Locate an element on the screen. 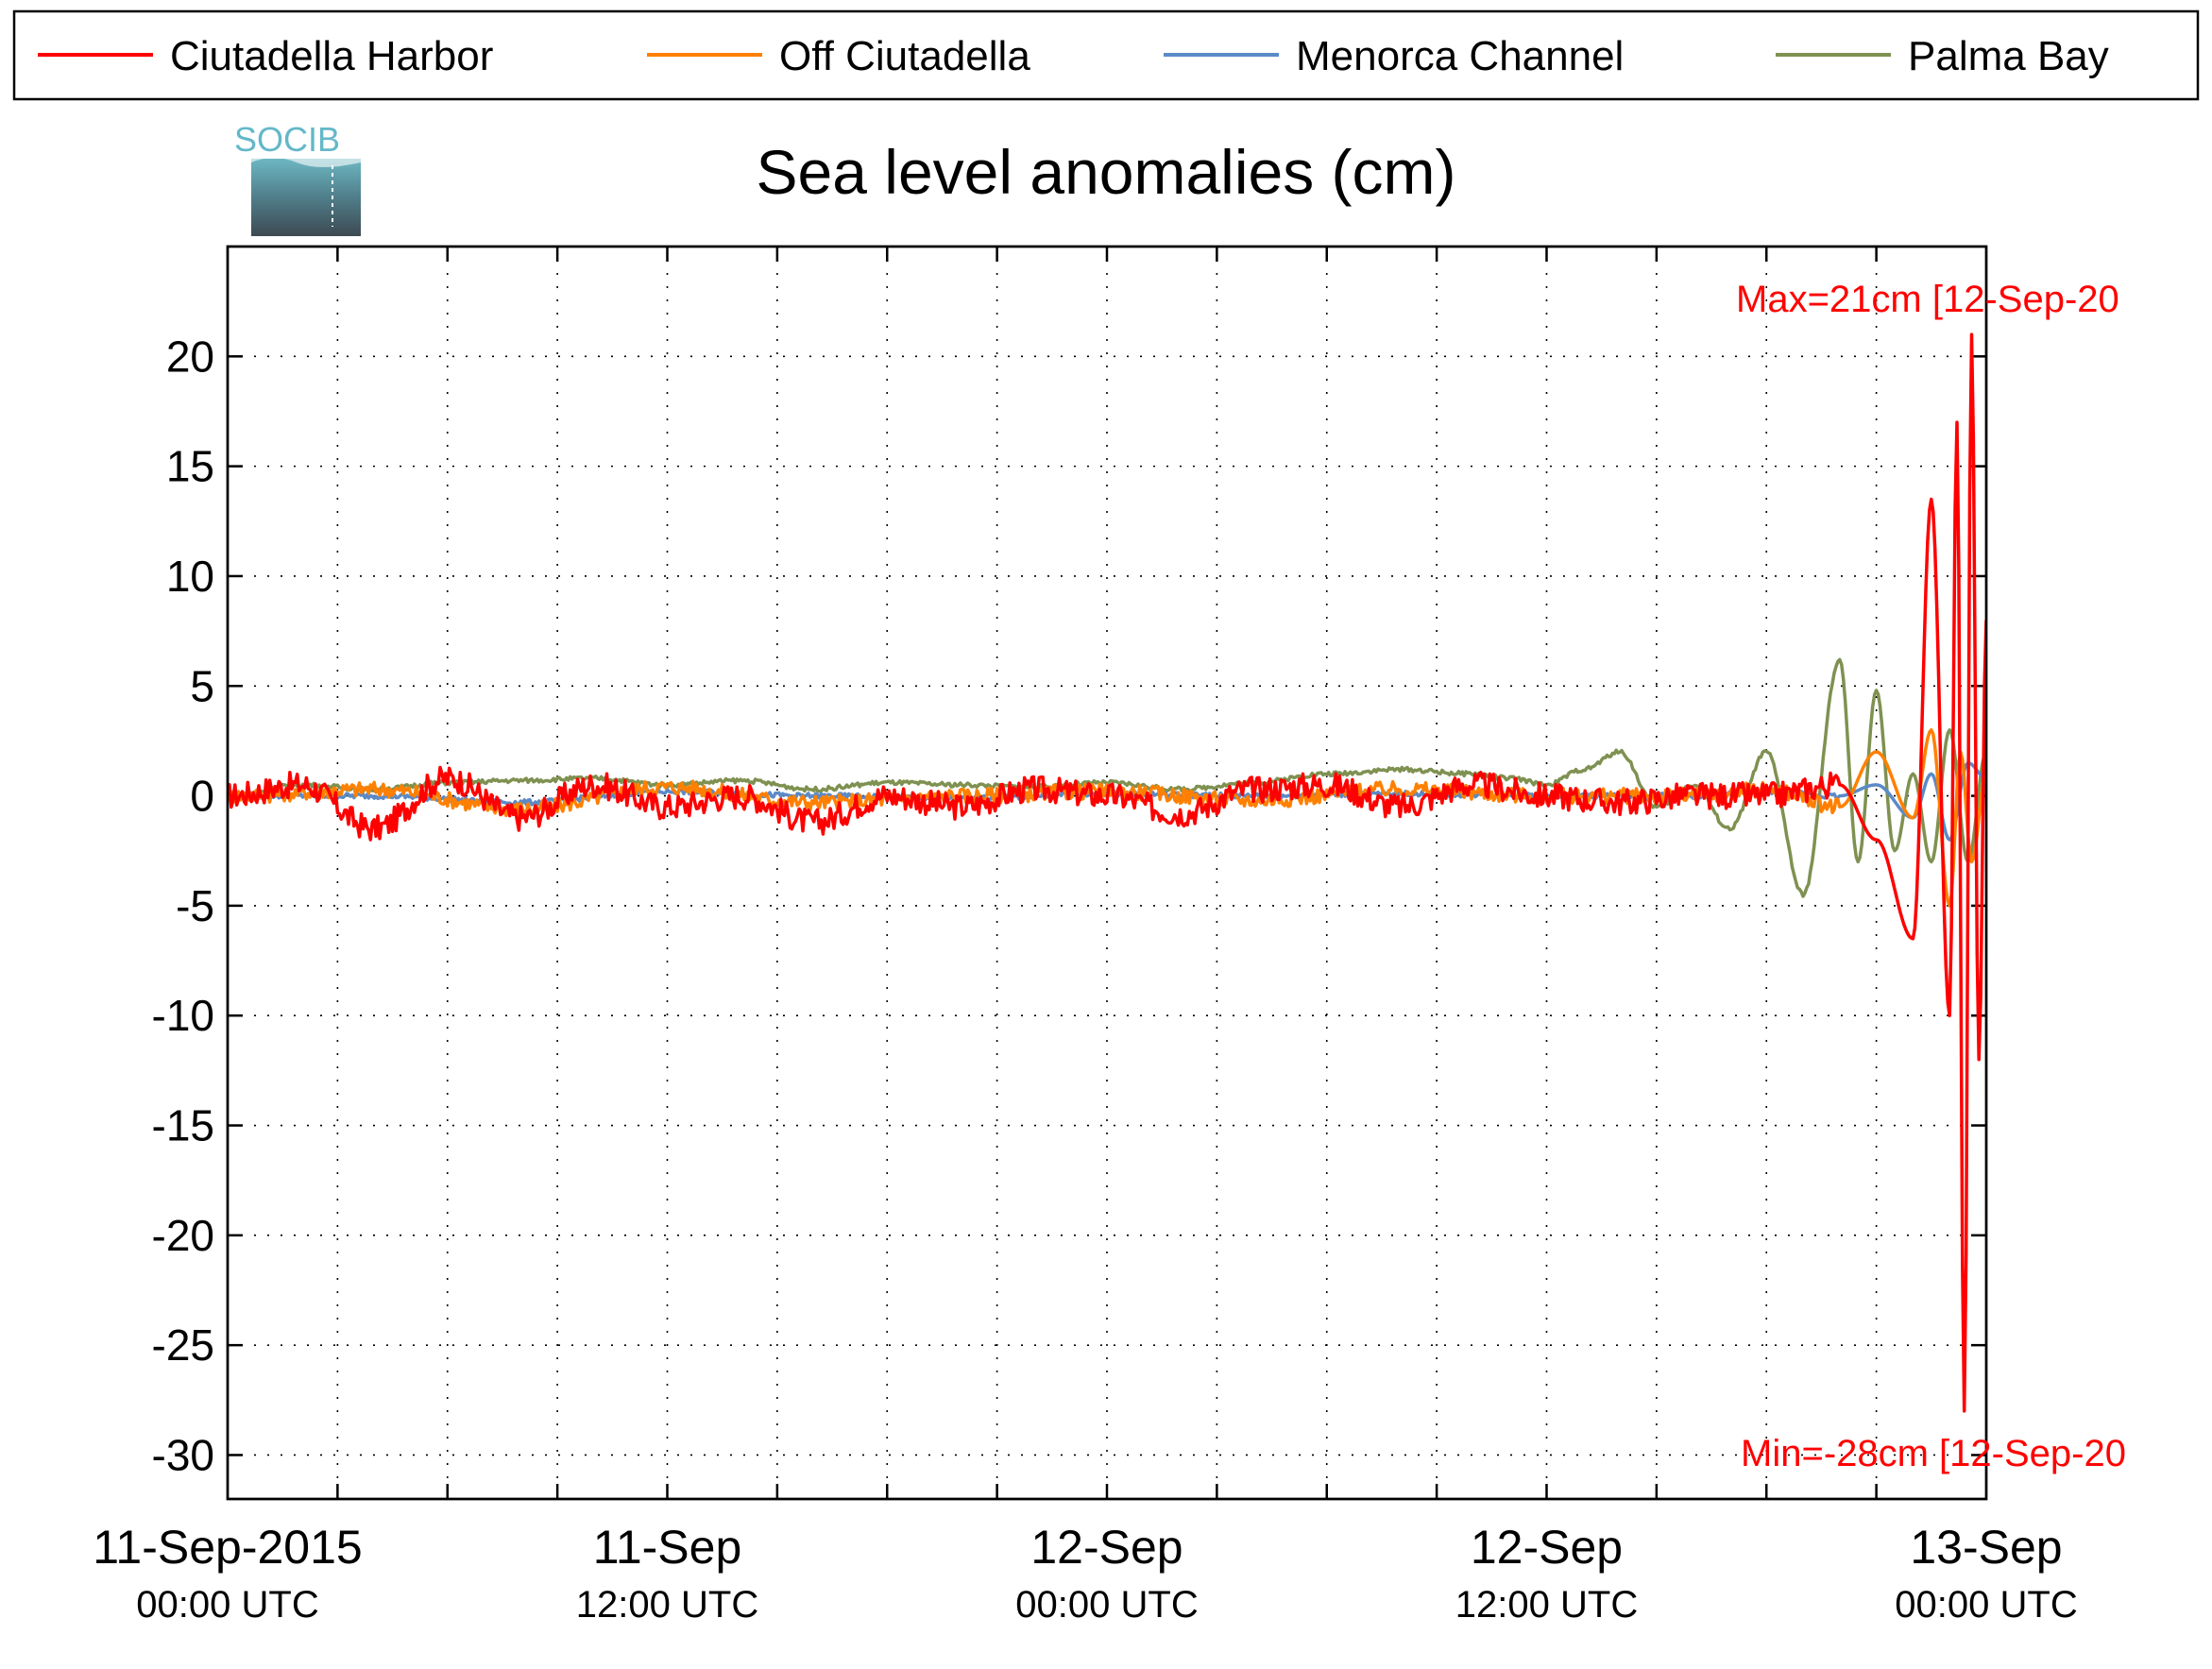  legend-label: Menorca Channel is located at coordinates (1460, 56).